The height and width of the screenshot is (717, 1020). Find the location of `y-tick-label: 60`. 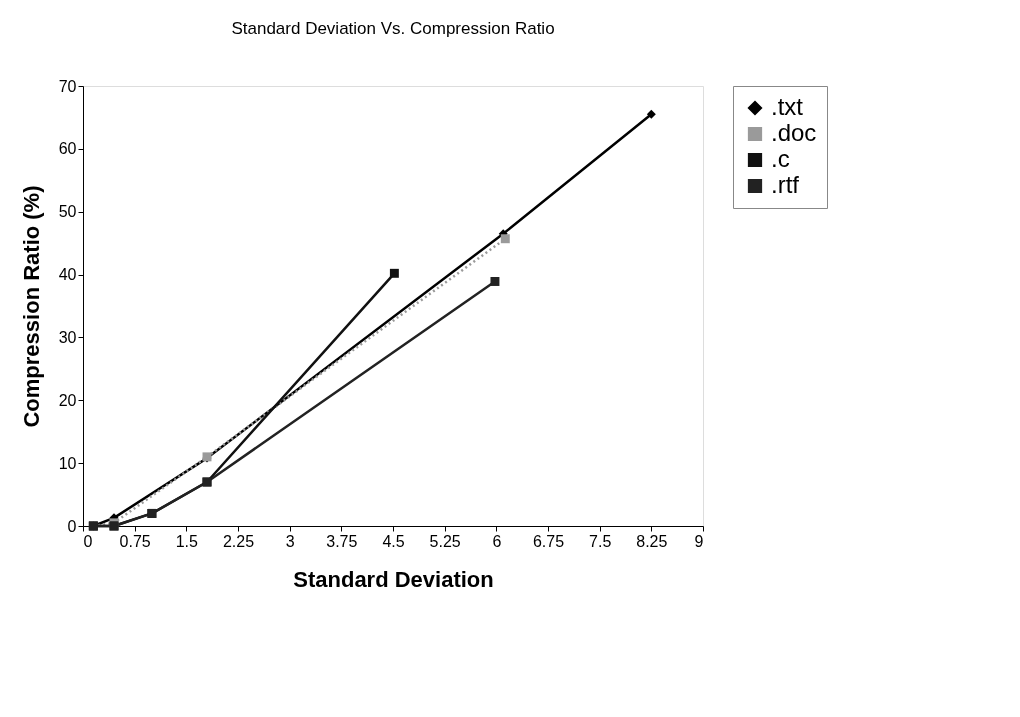

y-tick-label: 60 is located at coordinates (67, 149).